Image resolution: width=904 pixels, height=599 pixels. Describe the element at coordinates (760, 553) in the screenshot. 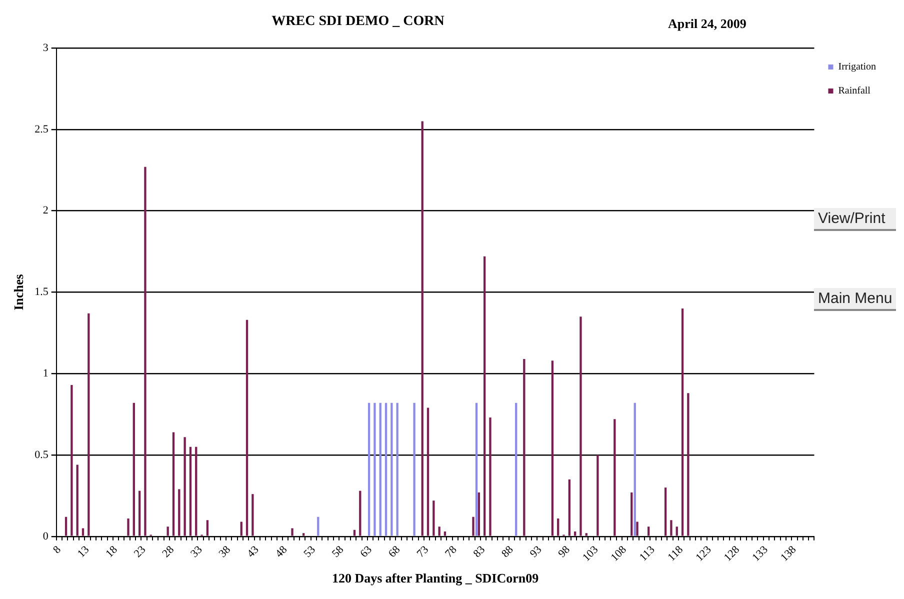

I see `x-tick-label: 133` at that location.